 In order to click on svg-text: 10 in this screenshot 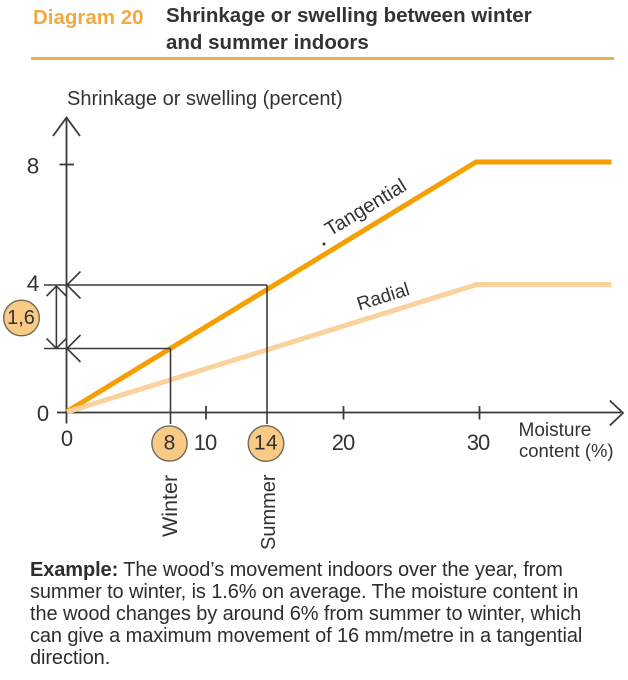, I will do `click(205, 442)`.